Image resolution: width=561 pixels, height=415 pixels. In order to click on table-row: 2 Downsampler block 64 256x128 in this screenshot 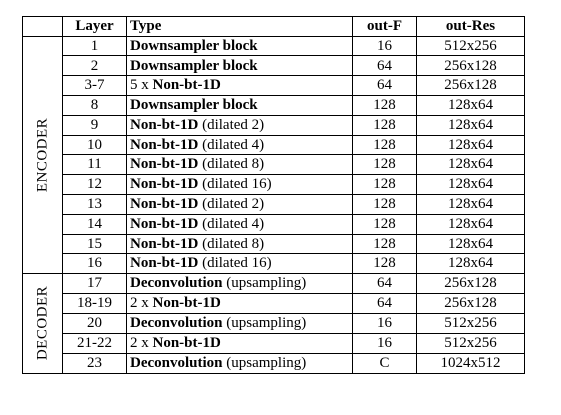, I will do `click(274, 66)`.